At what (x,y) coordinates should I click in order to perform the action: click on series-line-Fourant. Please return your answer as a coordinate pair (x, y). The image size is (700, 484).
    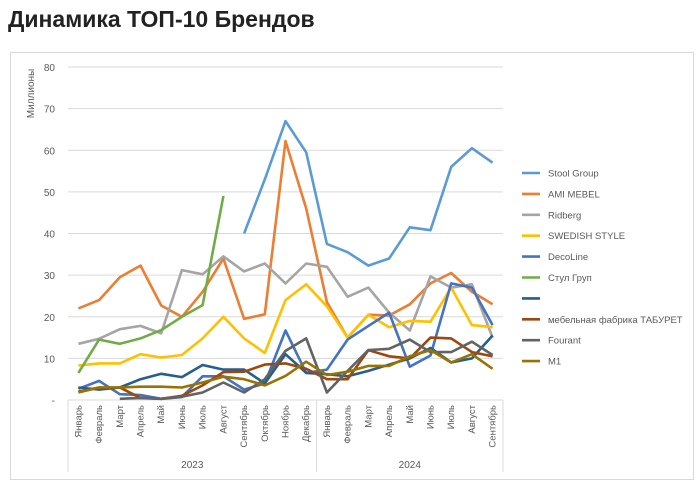
    Looking at the image, I should click on (306, 369).